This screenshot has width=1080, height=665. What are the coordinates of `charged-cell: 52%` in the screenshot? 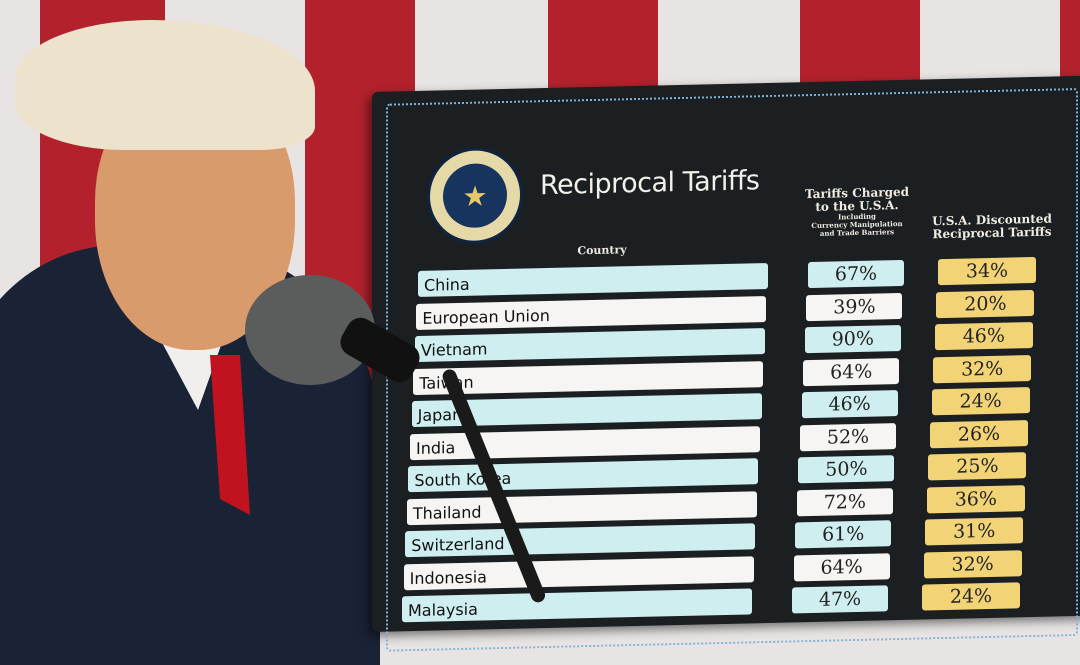 It's located at (848, 436).